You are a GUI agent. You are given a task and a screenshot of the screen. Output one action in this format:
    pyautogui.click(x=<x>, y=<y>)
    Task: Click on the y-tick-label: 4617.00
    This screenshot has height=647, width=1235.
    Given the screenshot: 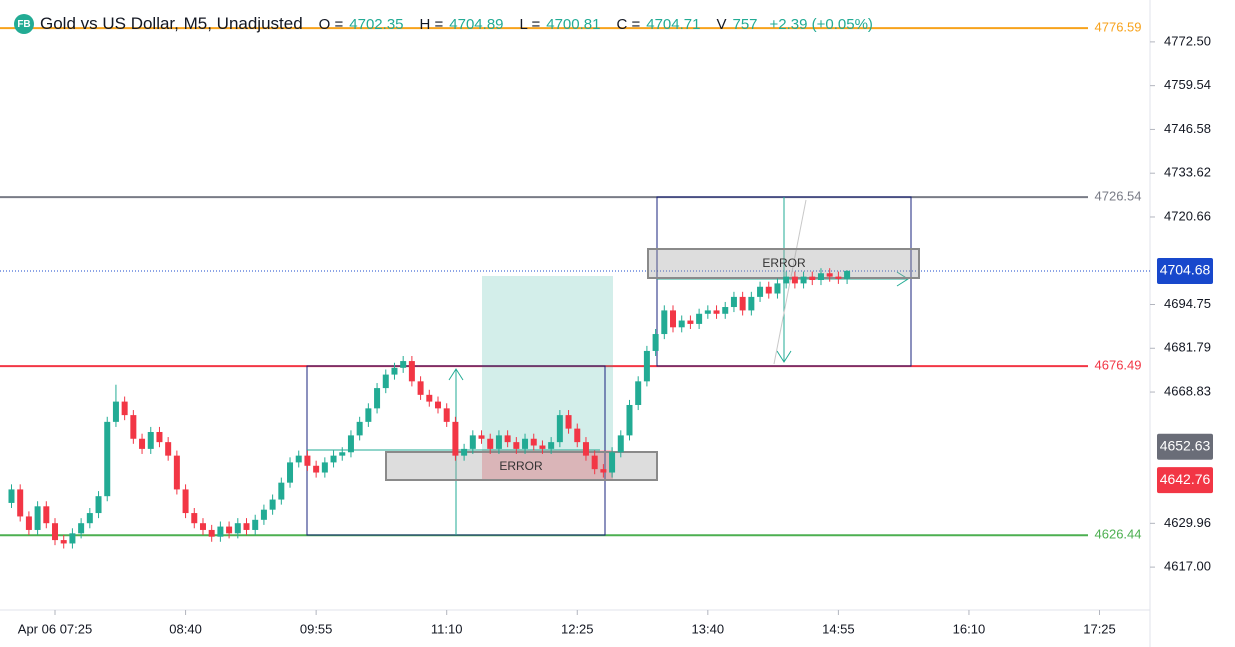 What is the action you would take?
    pyautogui.click(x=1187, y=566)
    